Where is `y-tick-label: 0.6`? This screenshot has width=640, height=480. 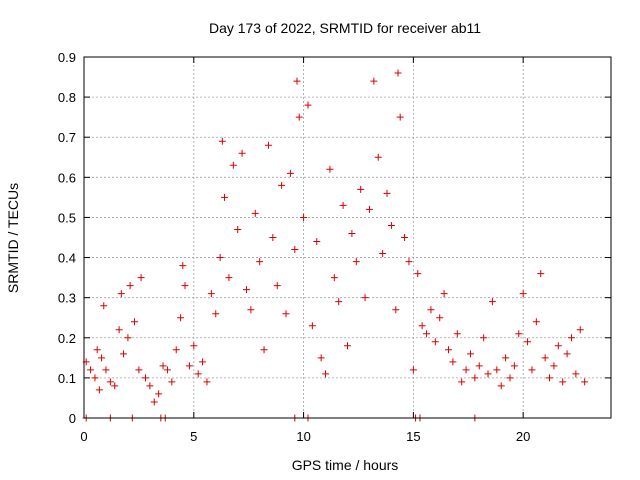
y-tick-label: 0.6 is located at coordinates (67, 177).